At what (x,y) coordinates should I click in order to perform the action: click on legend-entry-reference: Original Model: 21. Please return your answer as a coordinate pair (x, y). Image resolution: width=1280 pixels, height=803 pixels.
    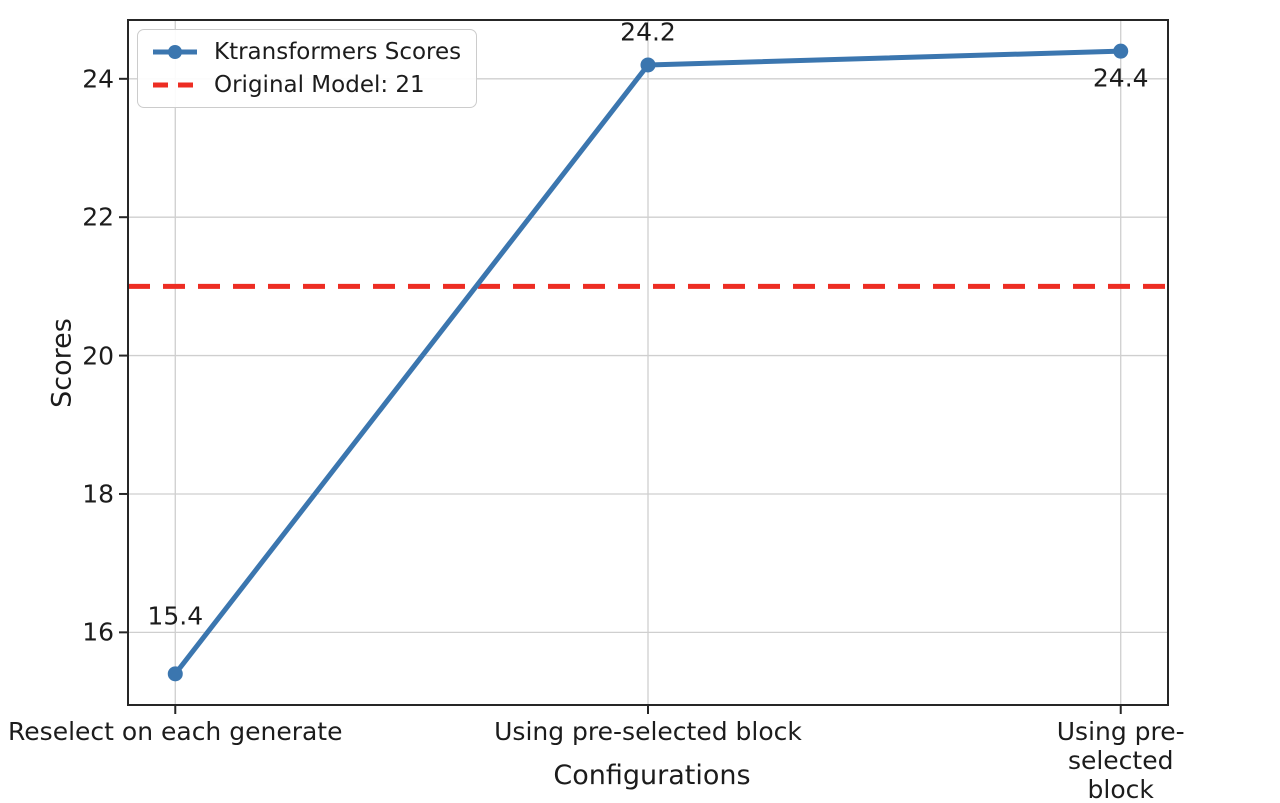
    Looking at the image, I should click on (305, 85).